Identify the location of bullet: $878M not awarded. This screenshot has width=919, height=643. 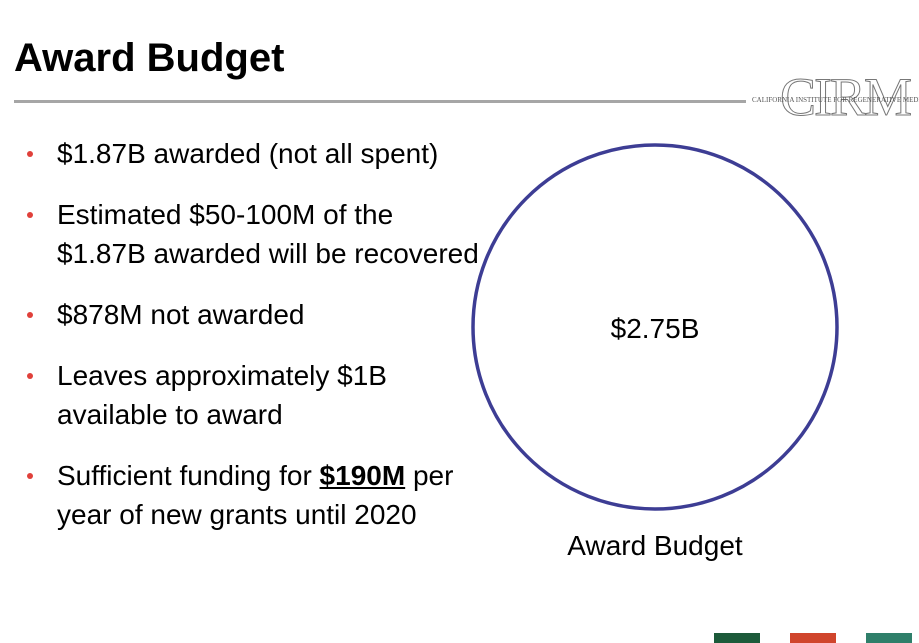
(250, 314).